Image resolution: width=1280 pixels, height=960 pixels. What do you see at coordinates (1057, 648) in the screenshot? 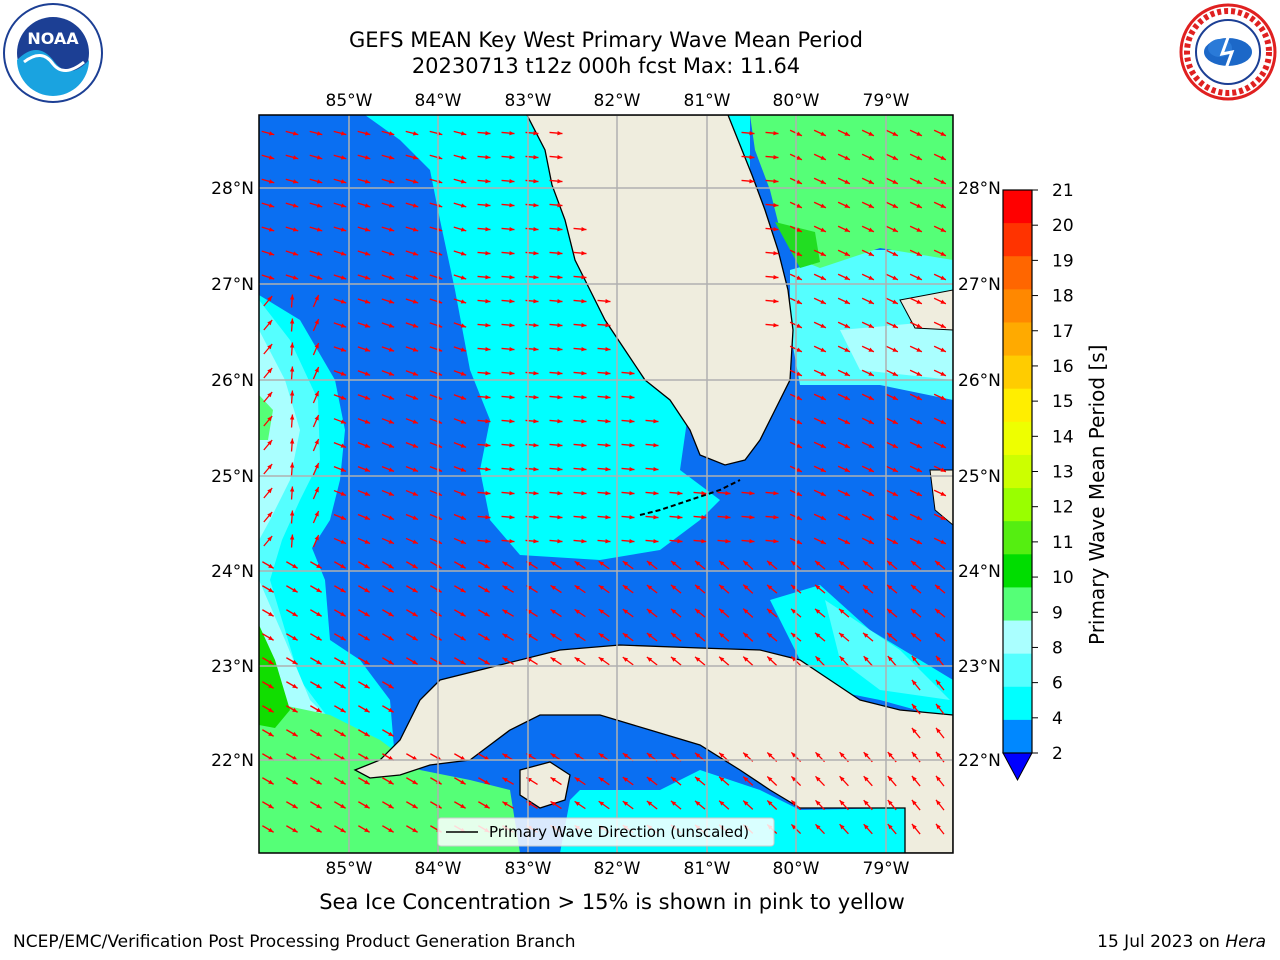
I see `colorbar-tick-label: 8` at bounding box center [1057, 648].